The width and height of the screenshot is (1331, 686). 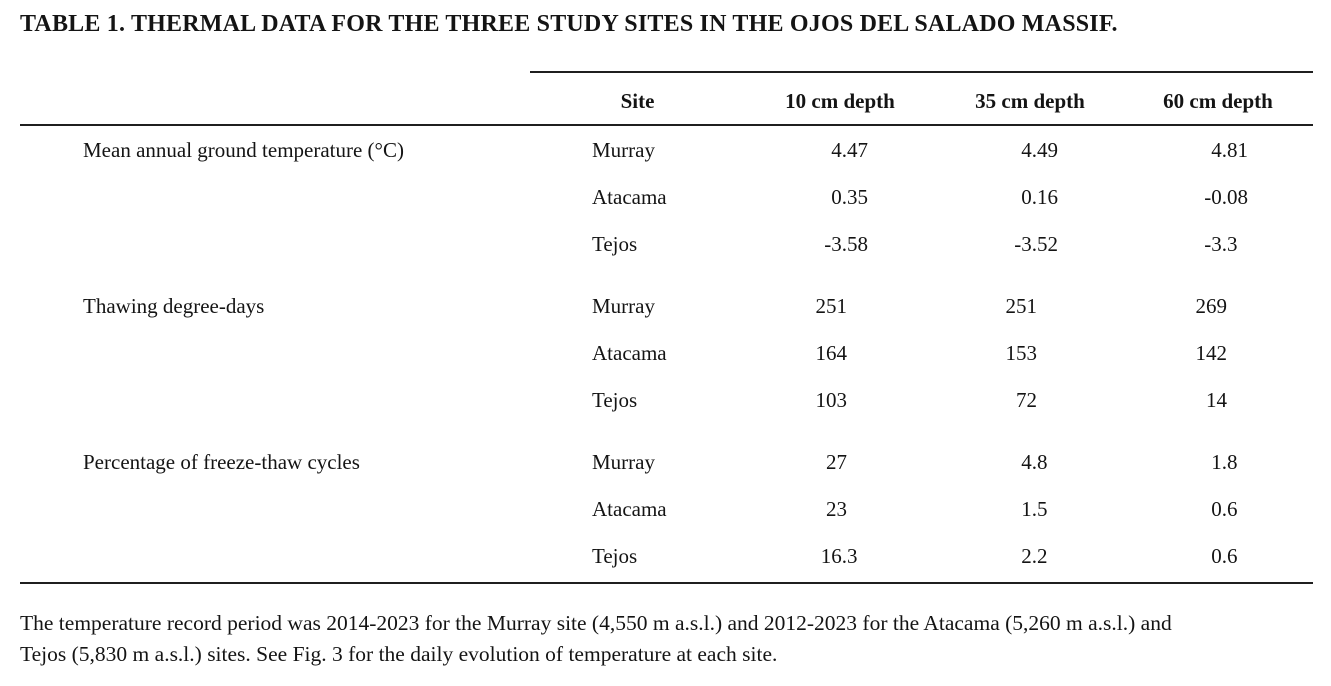 I want to click on value-cell: -0. 08, so click(x=1218, y=197).